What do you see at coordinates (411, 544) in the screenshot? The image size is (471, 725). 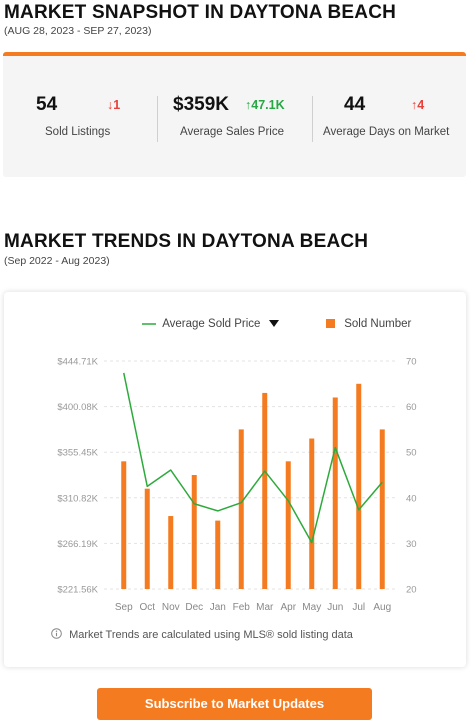 I see `y-right-tick-label: 30` at bounding box center [411, 544].